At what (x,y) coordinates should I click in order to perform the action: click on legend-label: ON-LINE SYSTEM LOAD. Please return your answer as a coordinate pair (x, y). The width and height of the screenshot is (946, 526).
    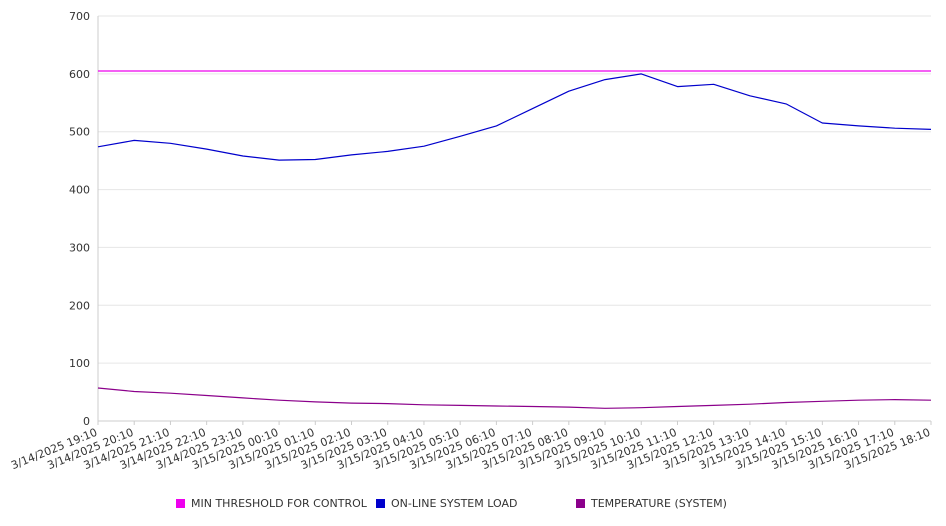
    Looking at the image, I should click on (454, 503).